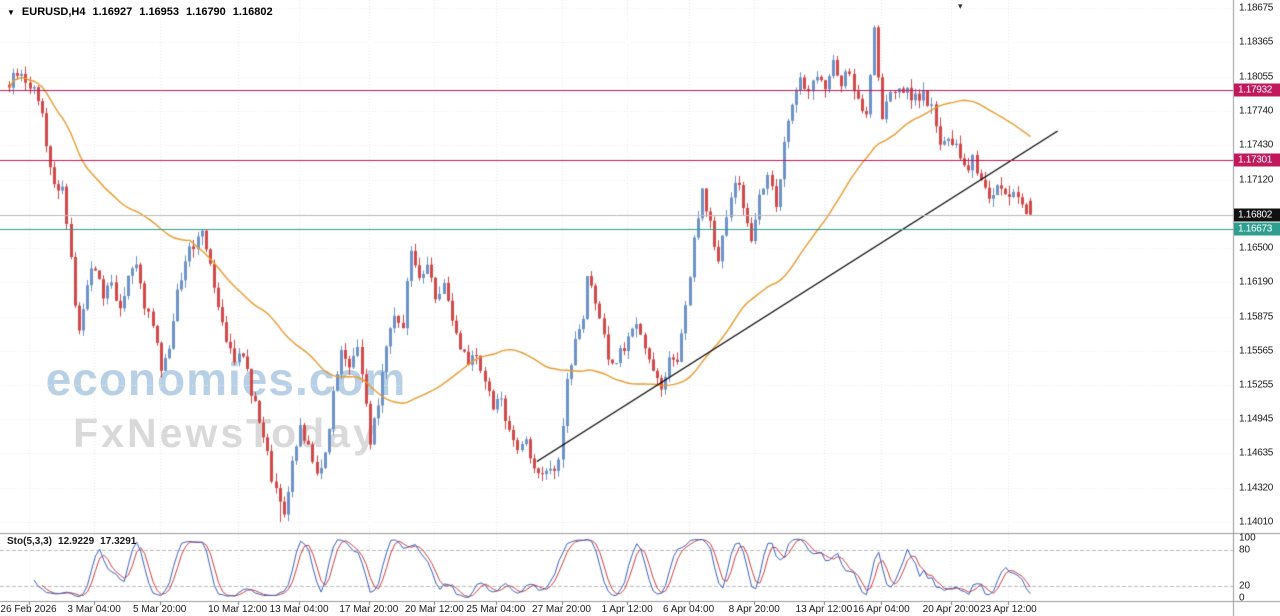  What do you see at coordinates (94, 609) in the screenshot?
I see `time-tick-label: 3 Mar 04:00` at bounding box center [94, 609].